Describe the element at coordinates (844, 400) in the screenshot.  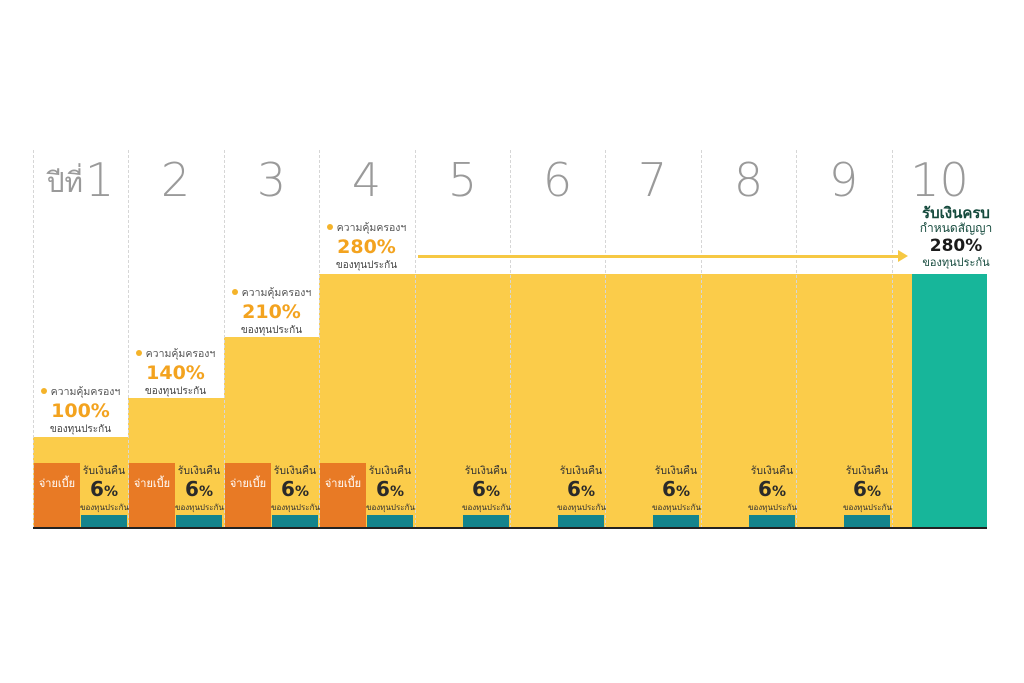
I see `coverage-bar-year9` at that location.